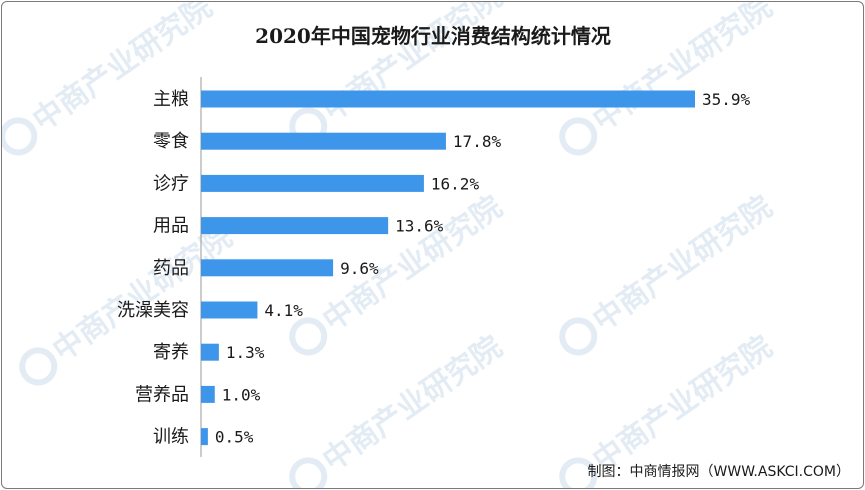 The height and width of the screenshot is (490, 865). Describe the element at coordinates (433, 36) in the screenshot. I see `chart-title: 2020年中国宠物行业消费结构统计情况` at that location.